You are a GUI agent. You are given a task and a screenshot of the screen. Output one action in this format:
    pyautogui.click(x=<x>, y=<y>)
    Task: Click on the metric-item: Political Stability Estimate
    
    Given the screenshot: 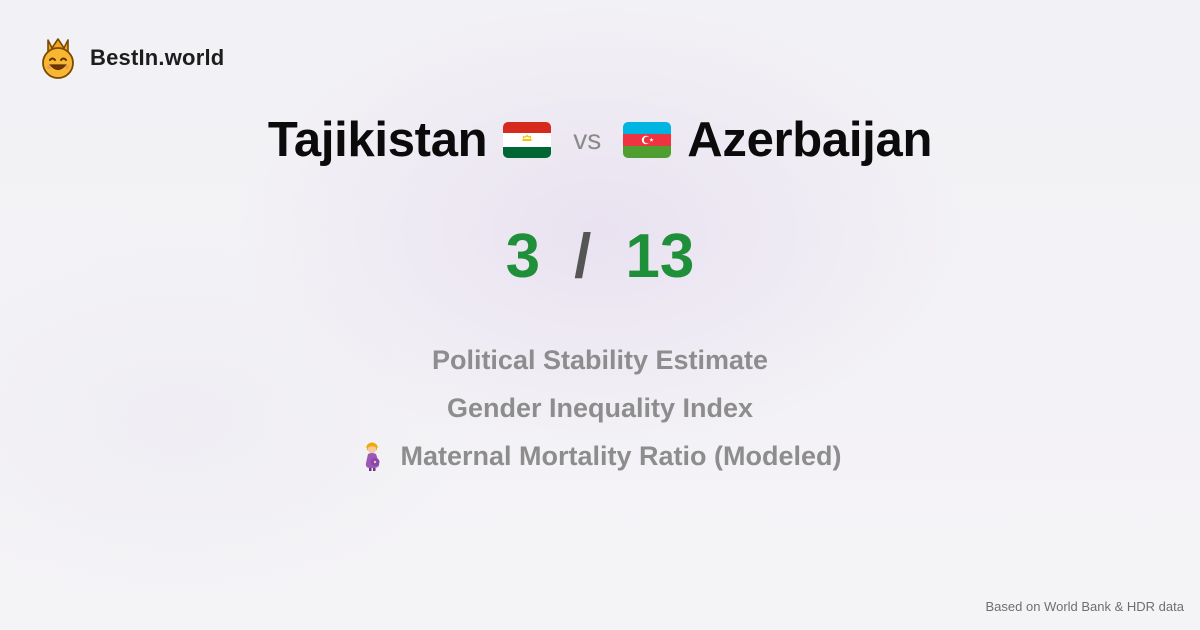 What is the action you would take?
    pyautogui.click(x=600, y=360)
    